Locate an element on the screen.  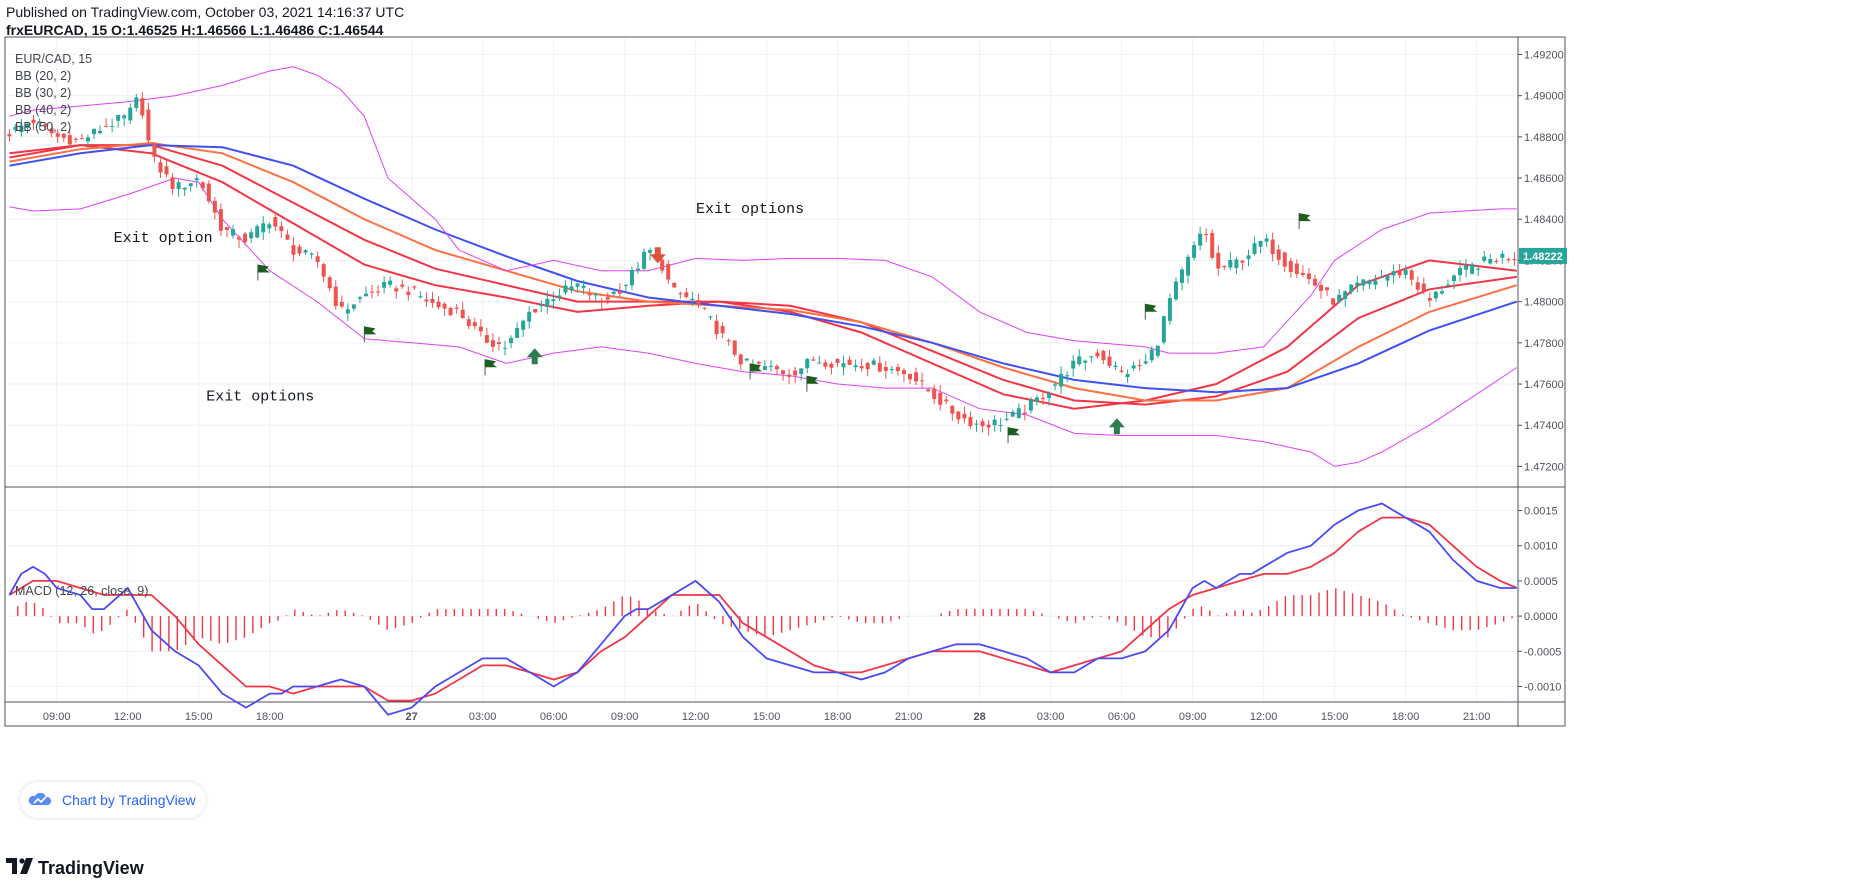
y-tick-label: 1.47600 is located at coordinates (1544, 385).